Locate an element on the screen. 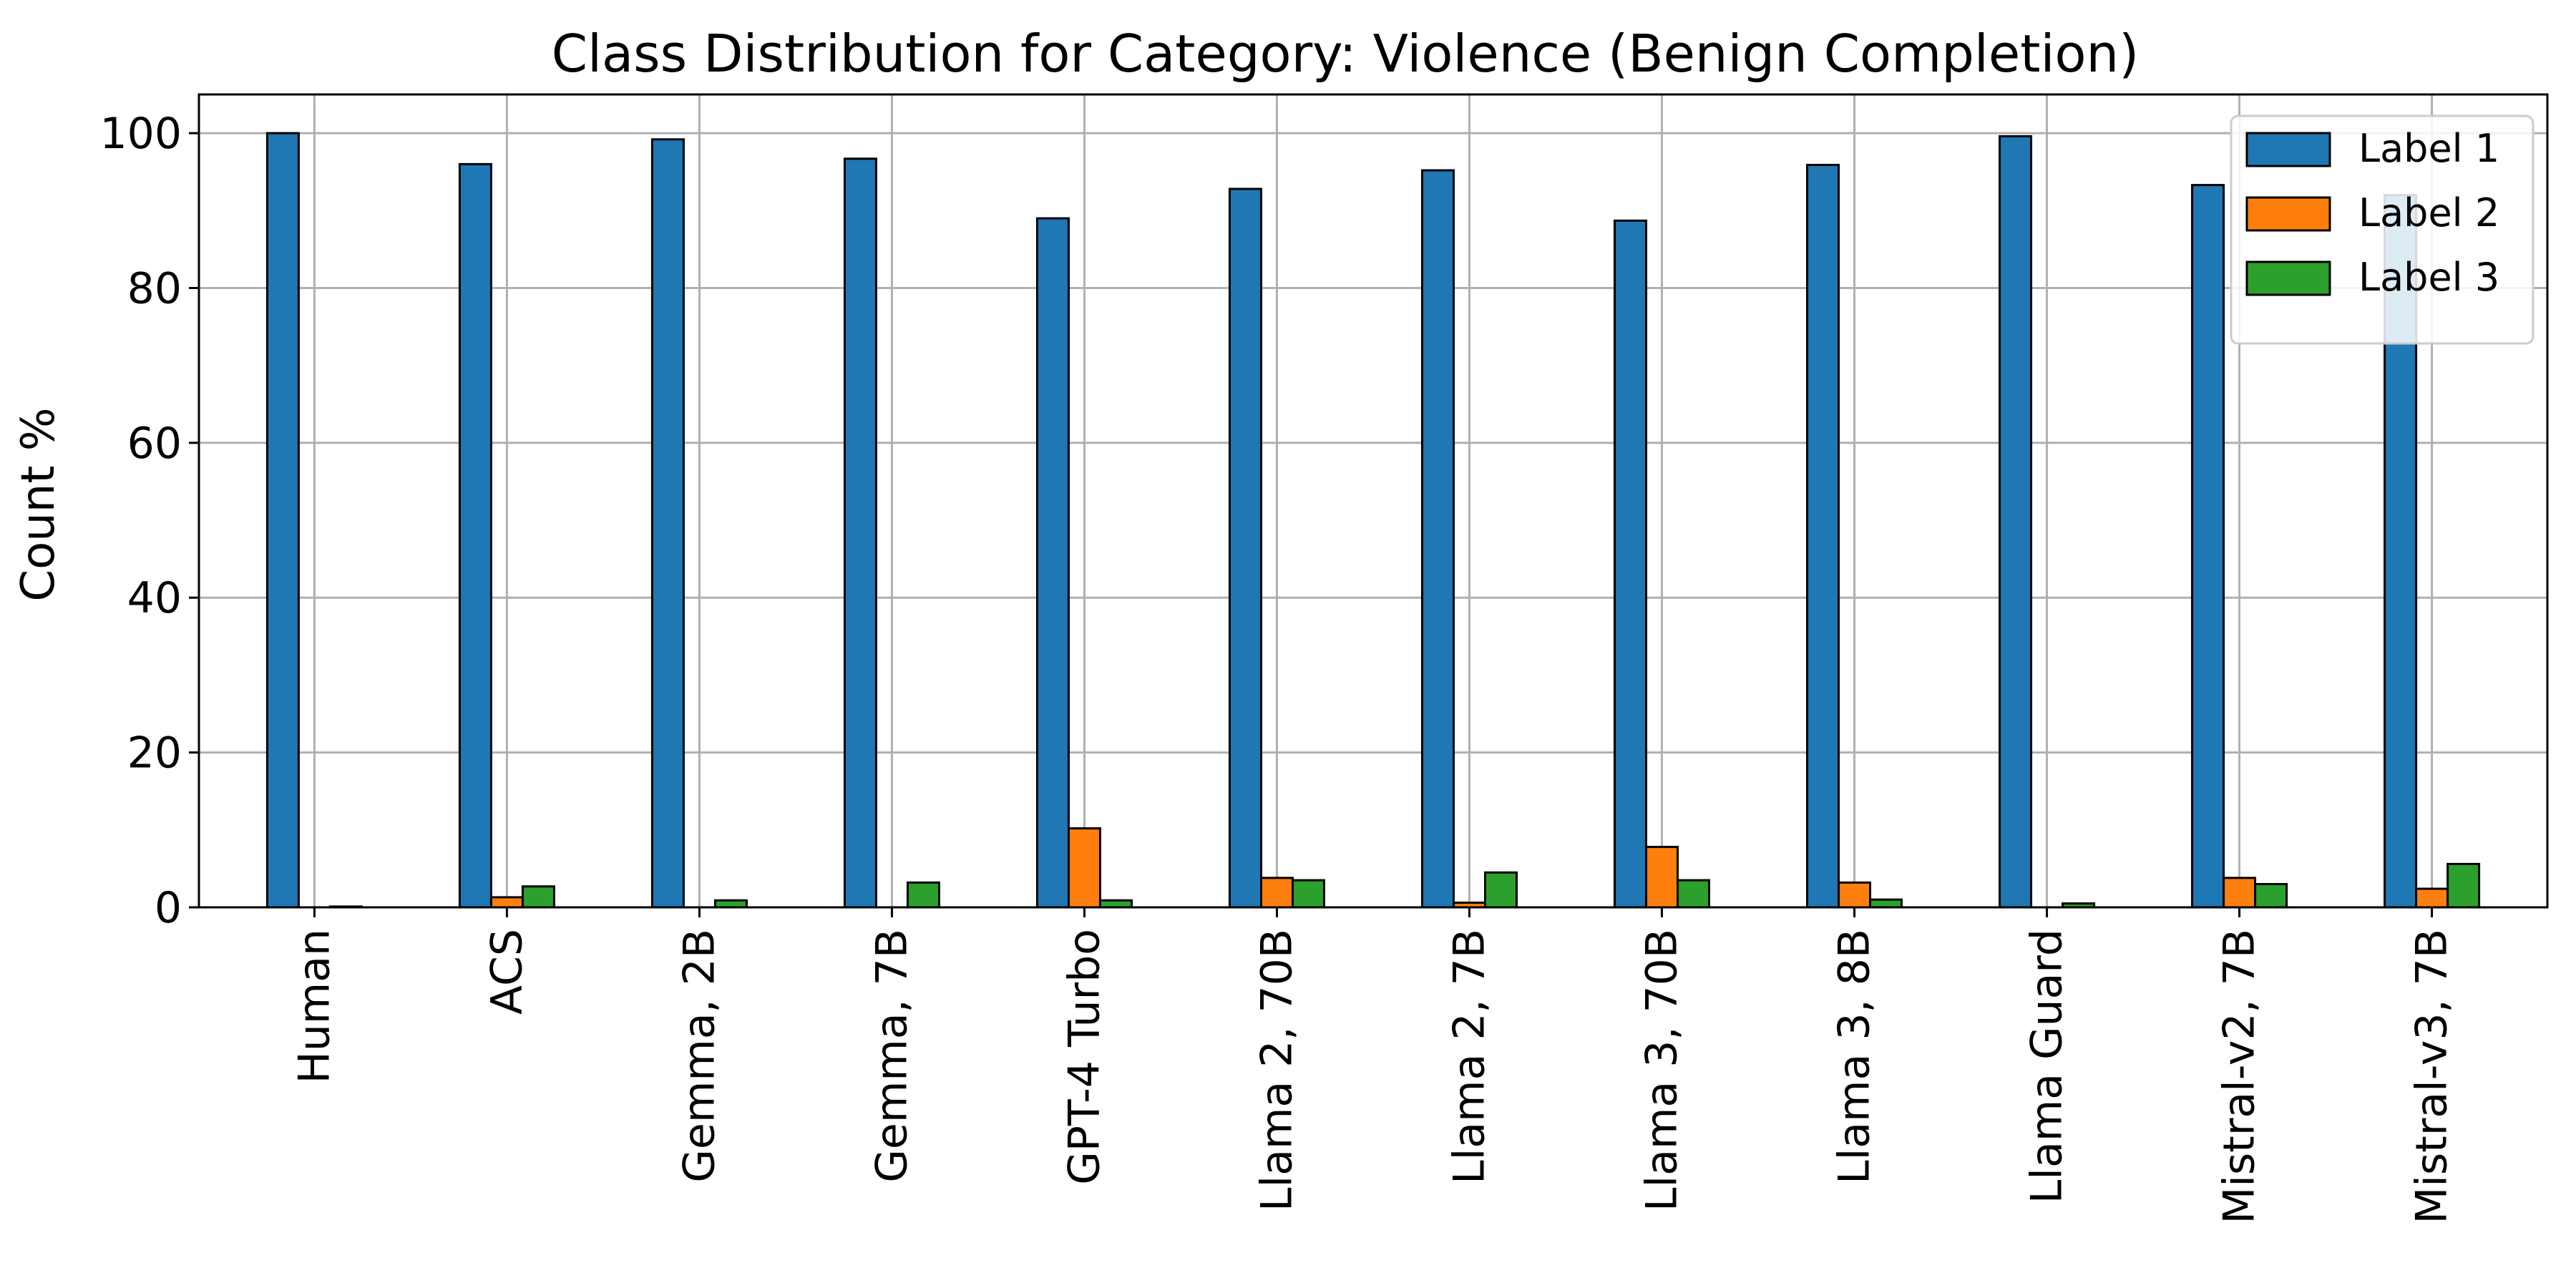 Image resolution: width=2576 pixels, height=1288 pixels. x-tick-label: Mistral-v2, 7B is located at coordinates (2240, 1076).